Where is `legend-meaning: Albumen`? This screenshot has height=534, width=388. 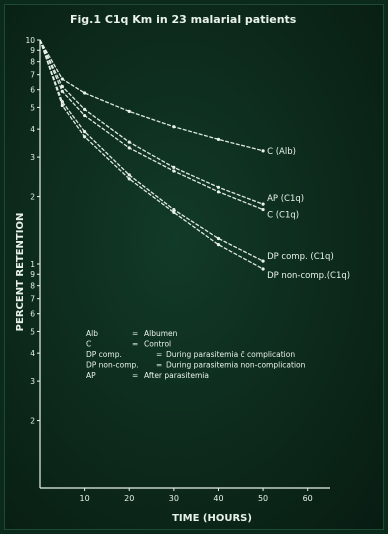
legend-meaning: Albumen is located at coordinates (161, 333).